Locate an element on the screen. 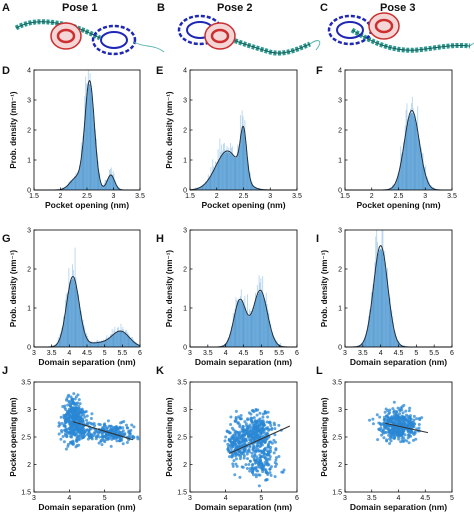 This screenshot has width=474, height=521. x-tick-label: 2.5 is located at coordinates (399, 196).